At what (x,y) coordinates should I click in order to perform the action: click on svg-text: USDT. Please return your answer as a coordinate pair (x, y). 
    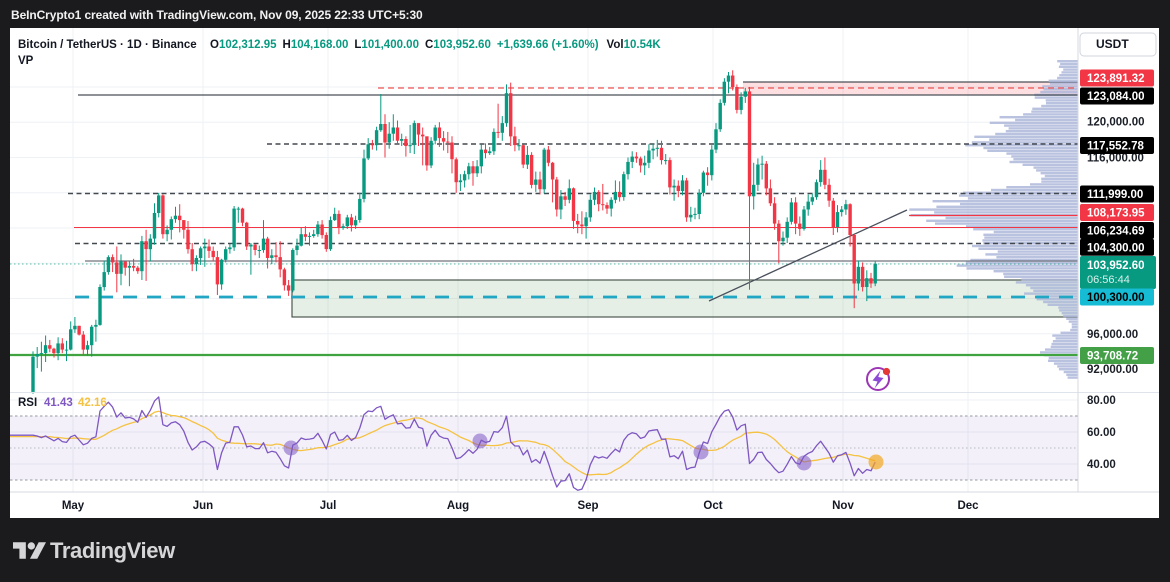
    Looking at the image, I should click on (1112, 44).